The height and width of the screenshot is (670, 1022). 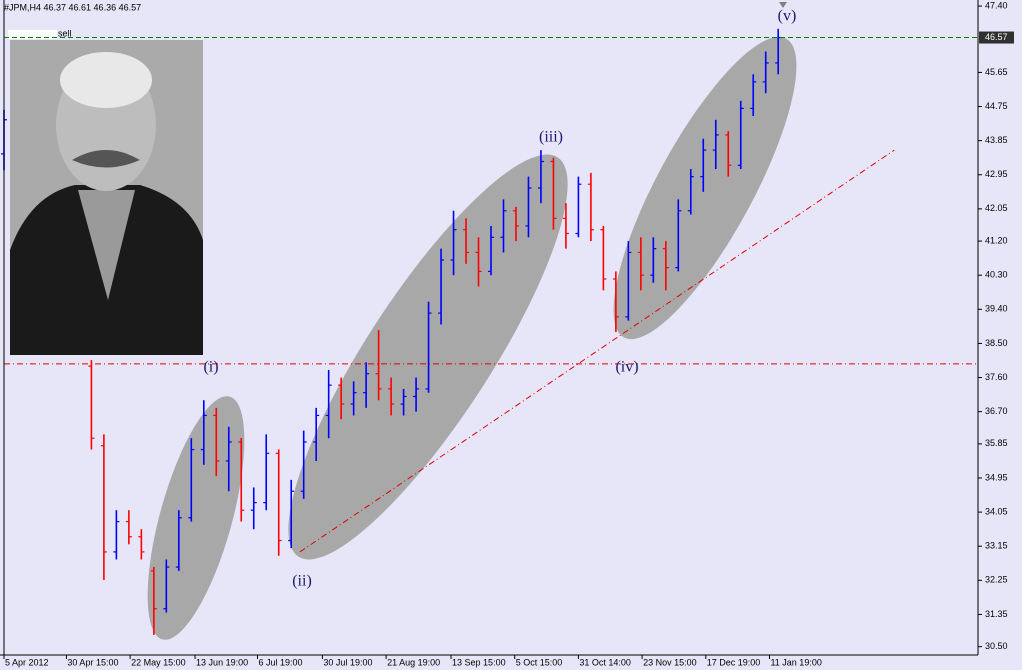 I want to click on last-price-label: 46.57, so click(x=996, y=37).